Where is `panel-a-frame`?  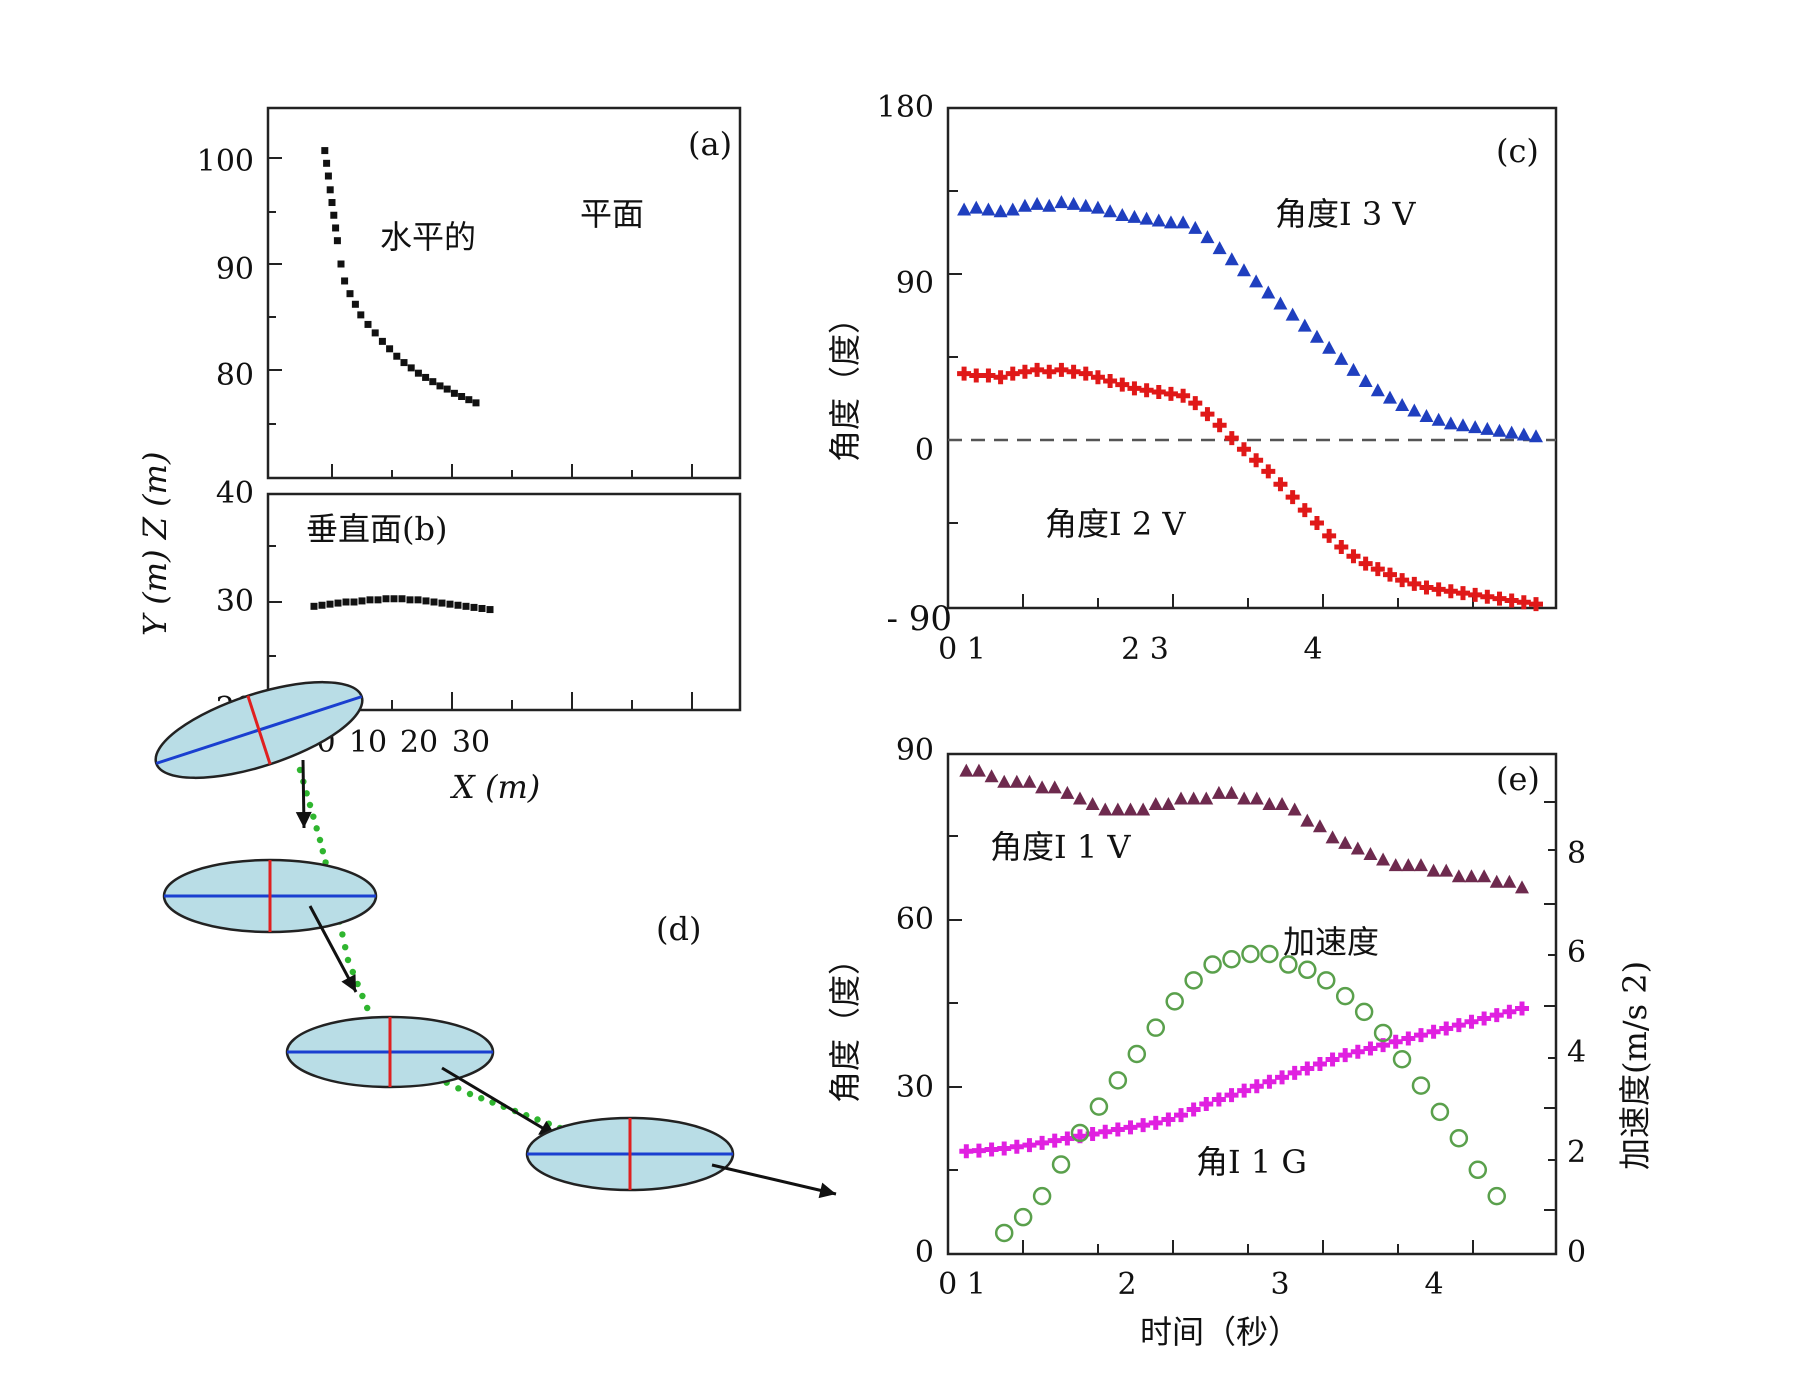
panel-a-frame is located at coordinates (504, 293).